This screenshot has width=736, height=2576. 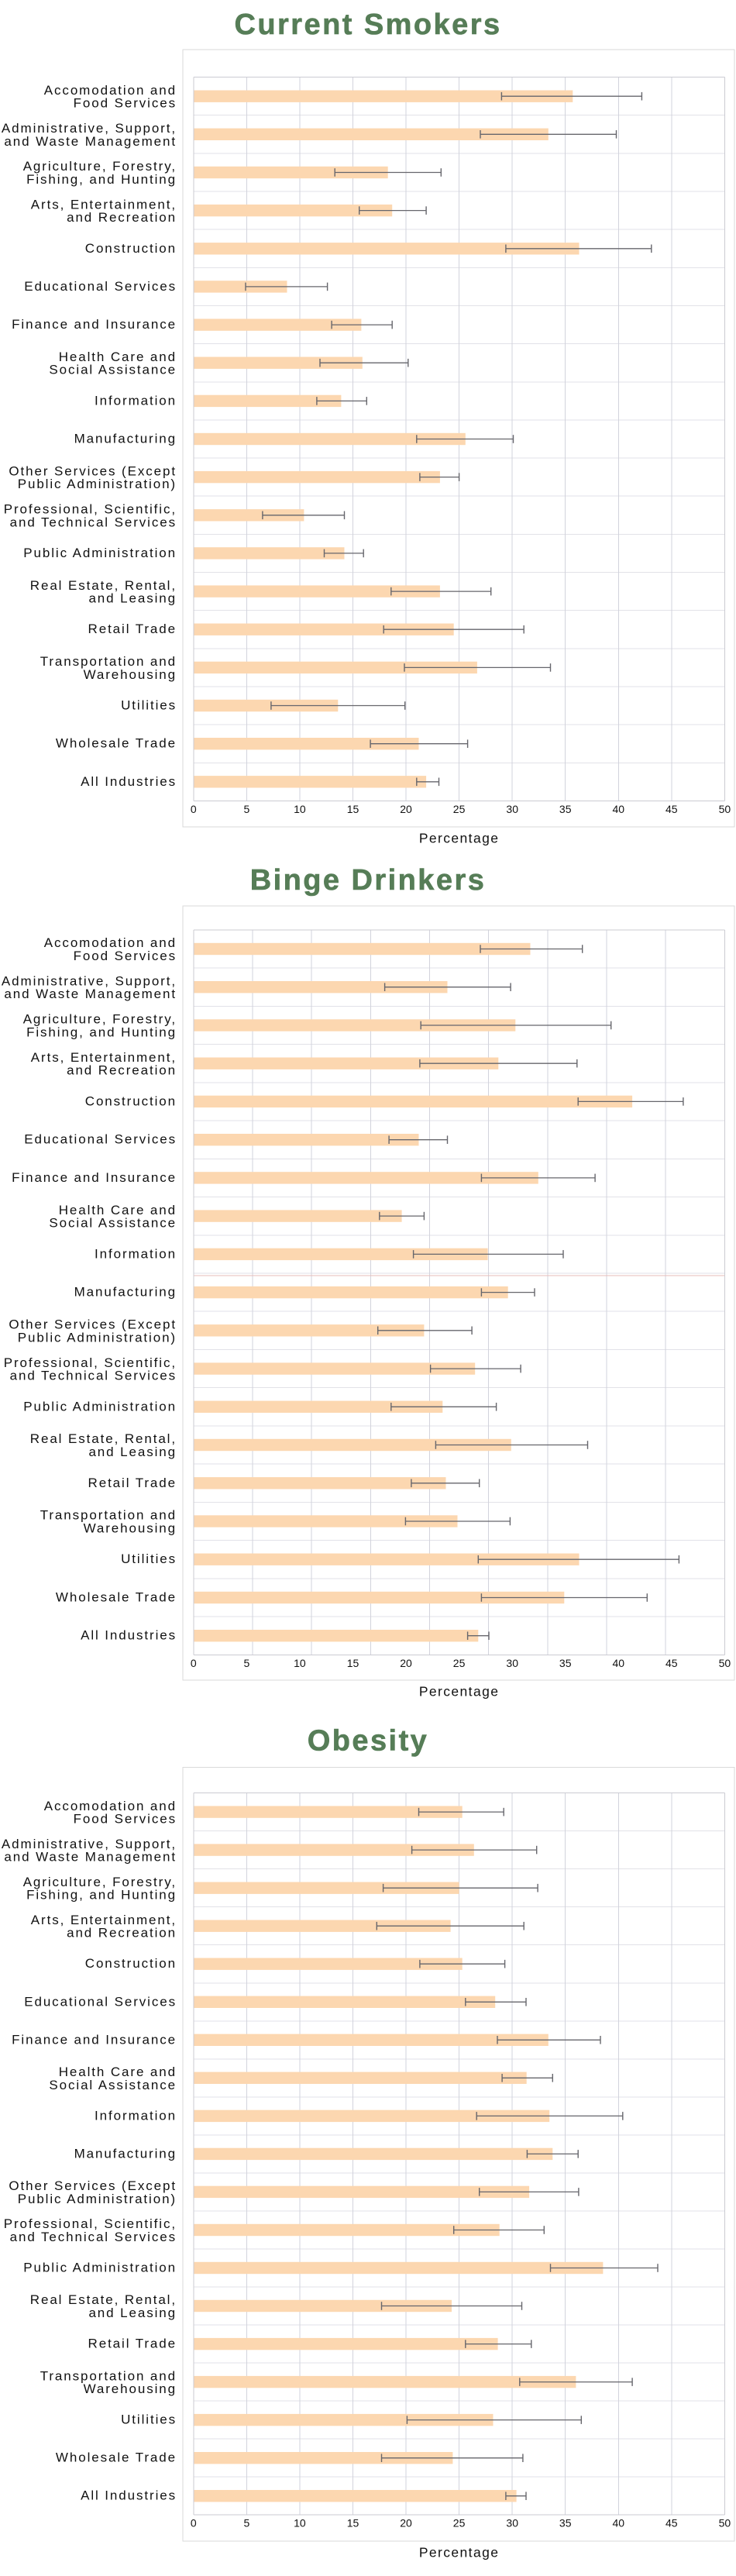 What do you see at coordinates (367, 25) in the screenshot?
I see `svg-text: Current Smokers` at bounding box center [367, 25].